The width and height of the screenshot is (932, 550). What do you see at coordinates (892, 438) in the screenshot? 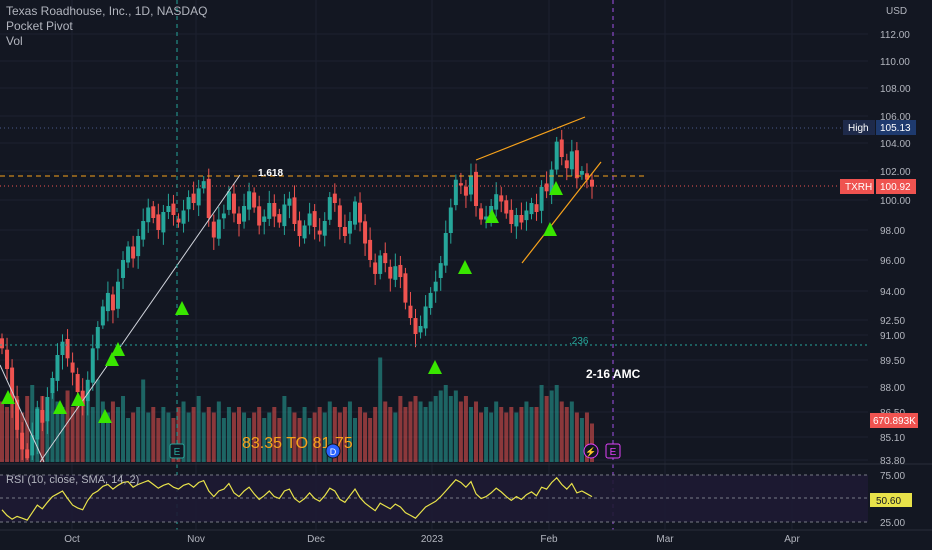
I see `price-tick-label: 85.10` at bounding box center [892, 438].